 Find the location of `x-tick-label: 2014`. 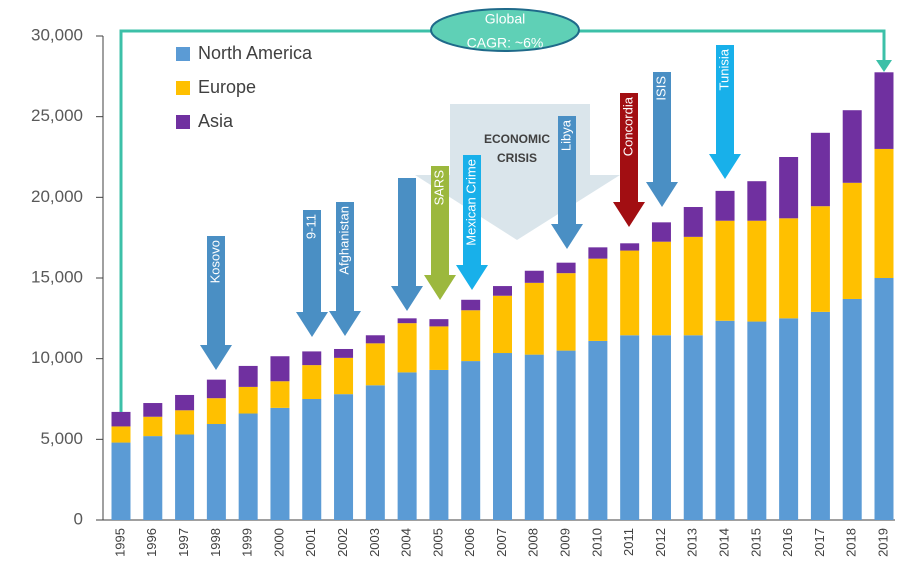

x-tick-label: 2014 is located at coordinates (723, 542).